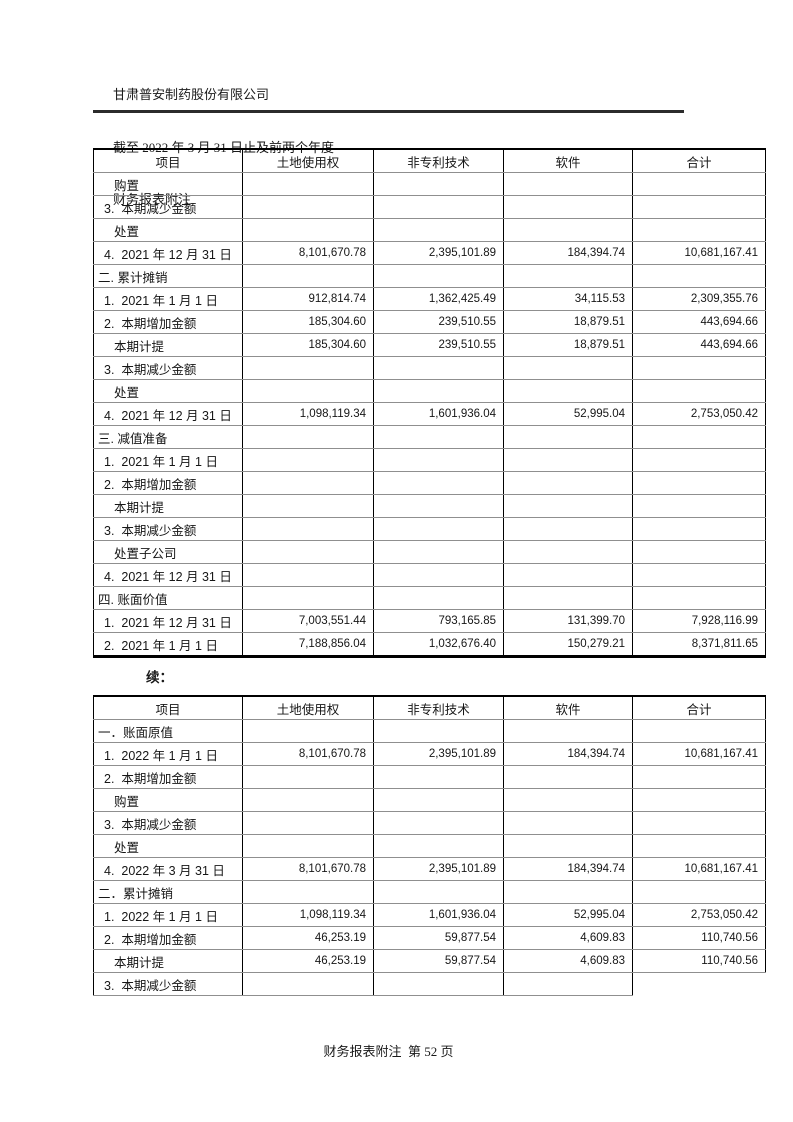  Describe the element at coordinates (168, 598) in the screenshot. I see `row-label: 四. 账面价值` at that location.